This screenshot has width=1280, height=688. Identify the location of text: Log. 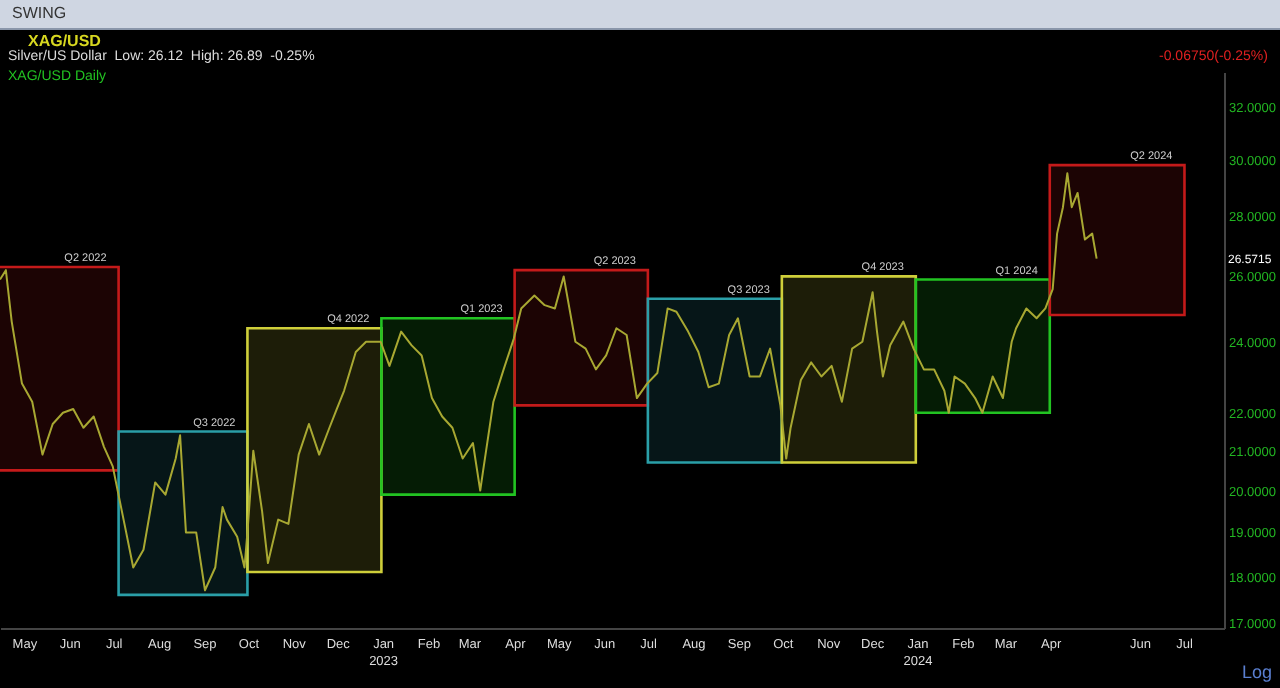
(1256, 672).